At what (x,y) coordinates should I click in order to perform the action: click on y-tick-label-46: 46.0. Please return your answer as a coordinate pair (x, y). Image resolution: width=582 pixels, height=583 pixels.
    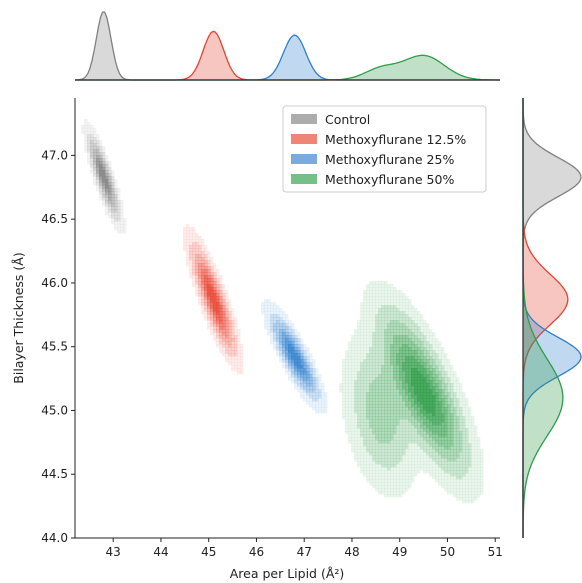
    Looking at the image, I should click on (54, 283).